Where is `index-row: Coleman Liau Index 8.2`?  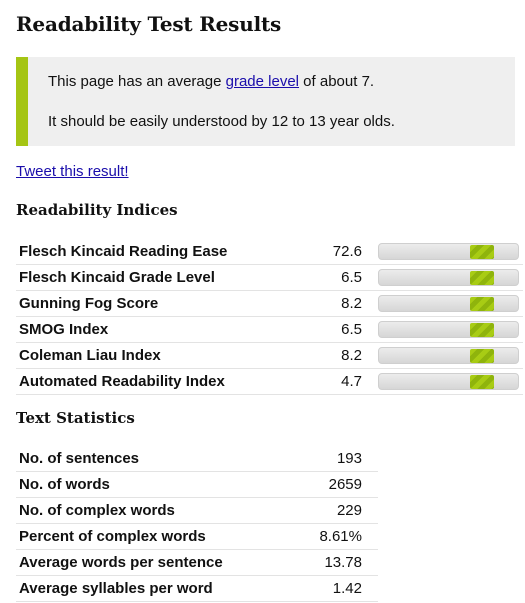
index-row: Coleman Liau Index 8.2 is located at coordinates (269, 355).